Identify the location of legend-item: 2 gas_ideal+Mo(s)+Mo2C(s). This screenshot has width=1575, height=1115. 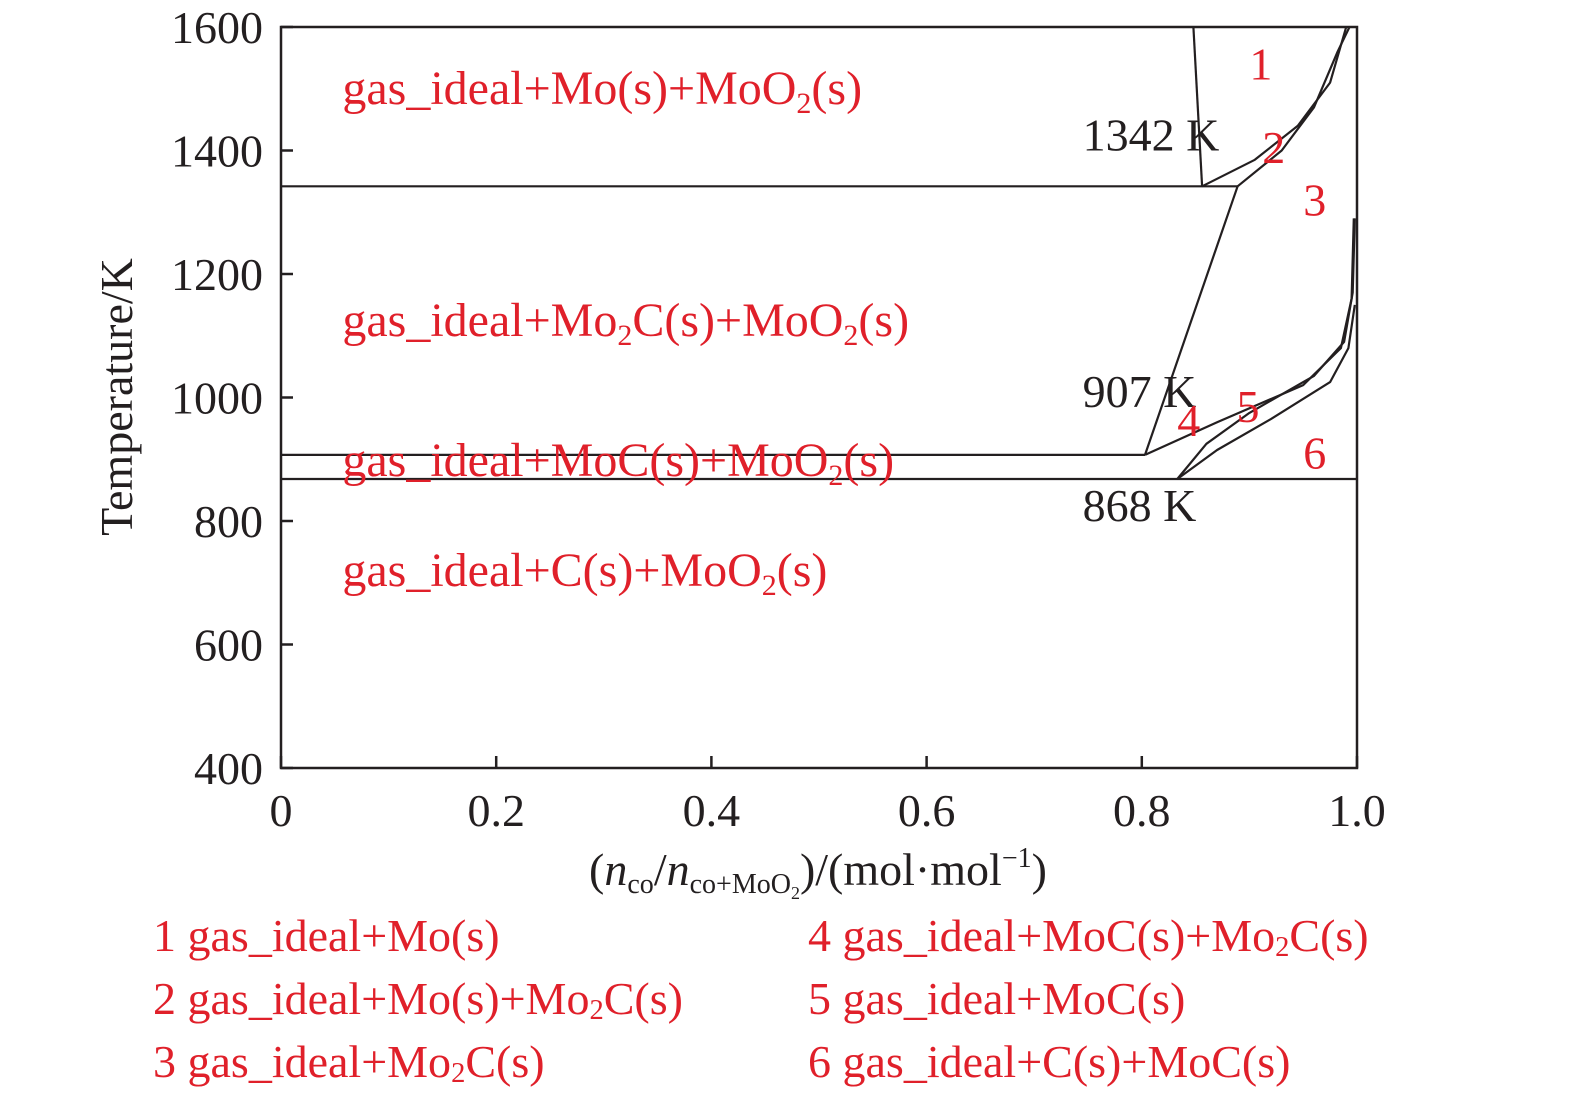
(418, 1000).